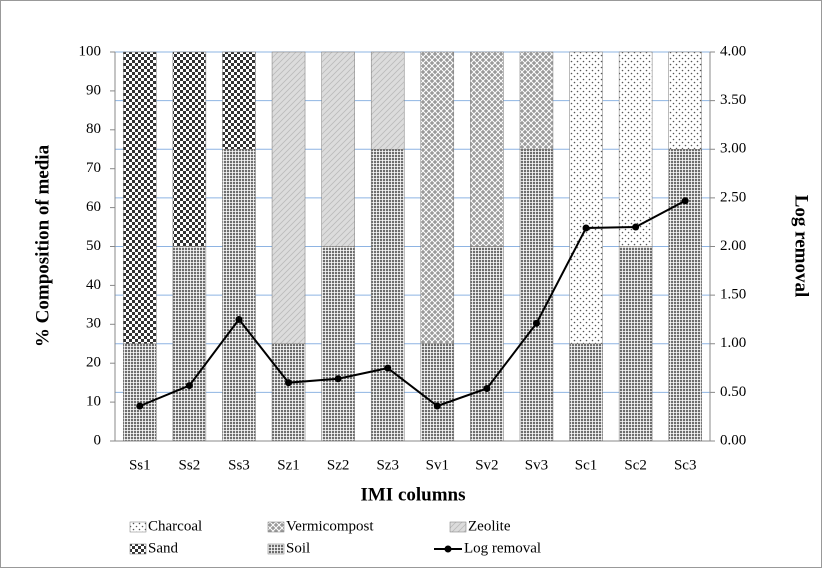  I want to click on x-axis-title: IMI columns, so click(412, 494).